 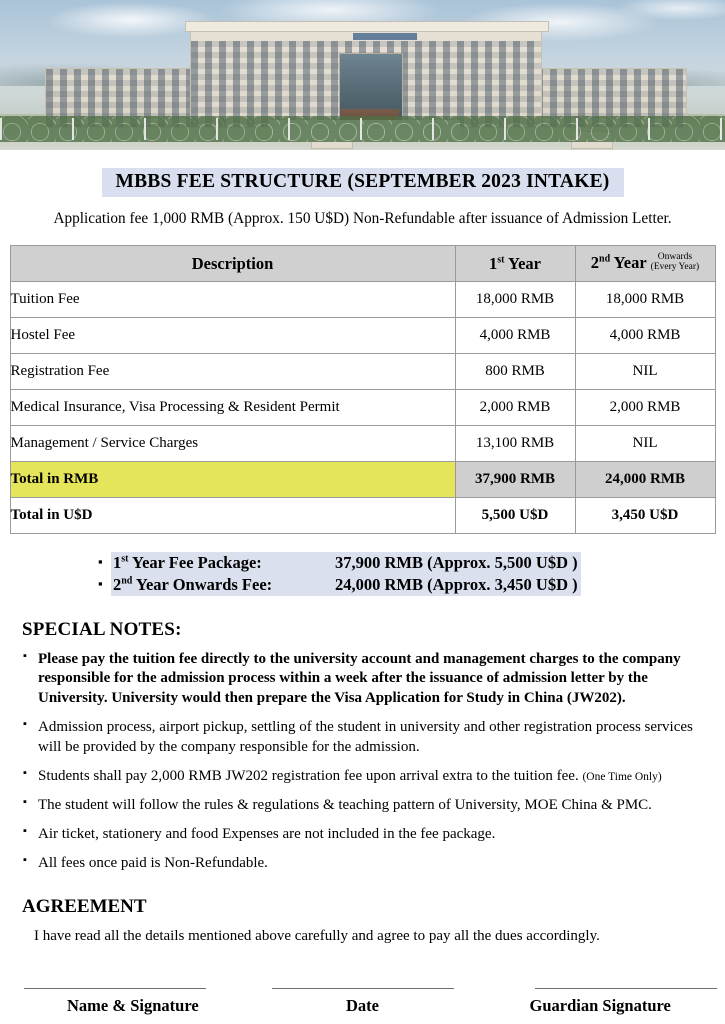 I want to click on table-row-total-rmb: Total in RMB 37,900 RMB 24,000 RMB, so click(x=362, y=479).